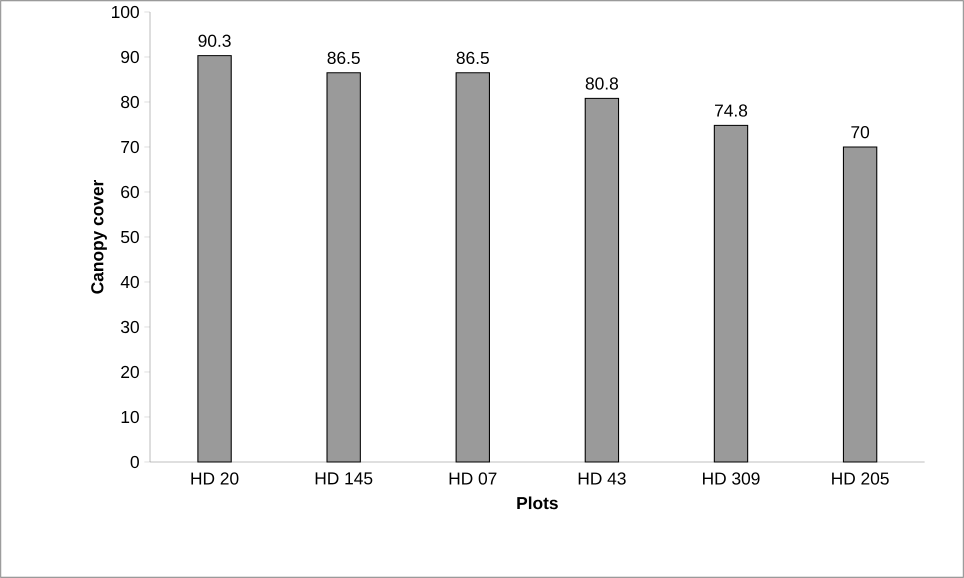 The width and height of the screenshot is (964, 578). I want to click on y-tick-label: 20, so click(130, 372).